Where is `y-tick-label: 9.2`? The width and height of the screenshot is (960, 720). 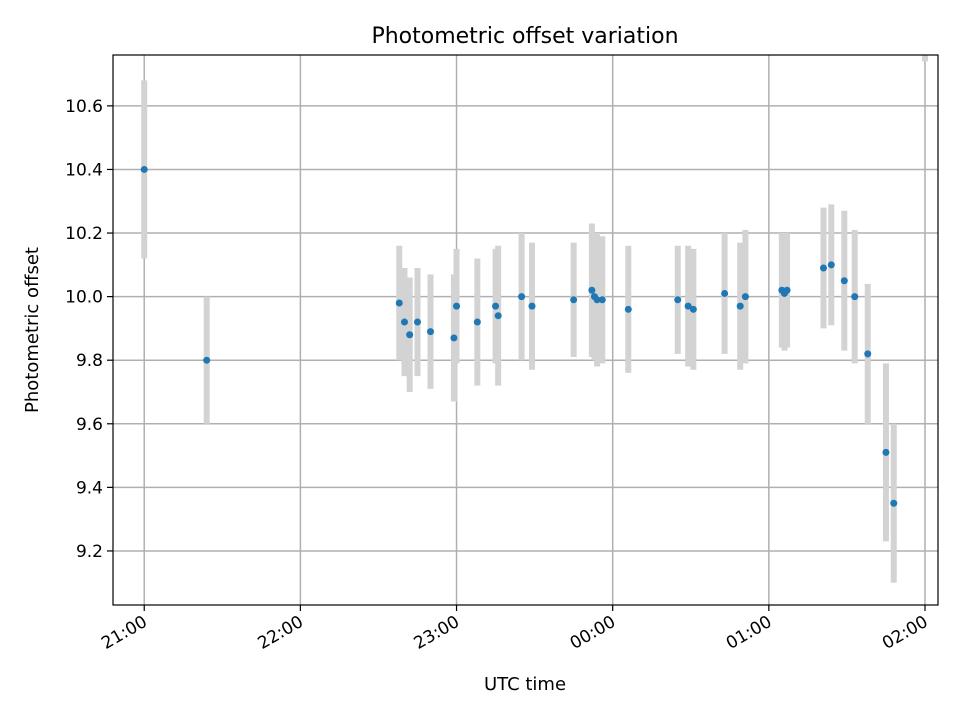
y-tick-label: 9.2 is located at coordinates (89, 552).